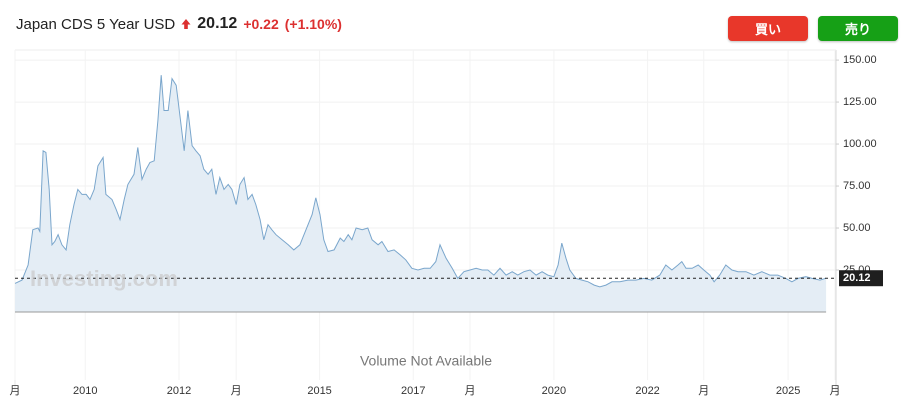  I want to click on last-price-box, so click(861, 278).